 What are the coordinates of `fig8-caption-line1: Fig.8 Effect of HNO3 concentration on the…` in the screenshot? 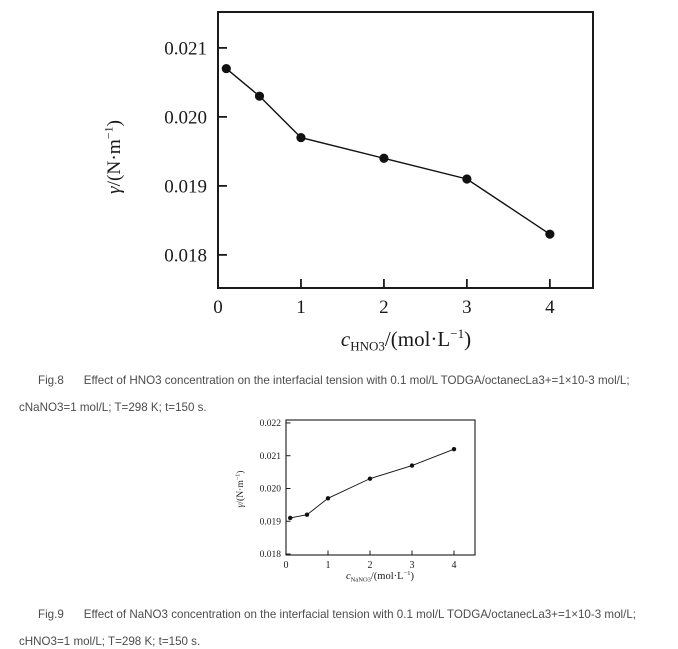 It's located at (344, 380).